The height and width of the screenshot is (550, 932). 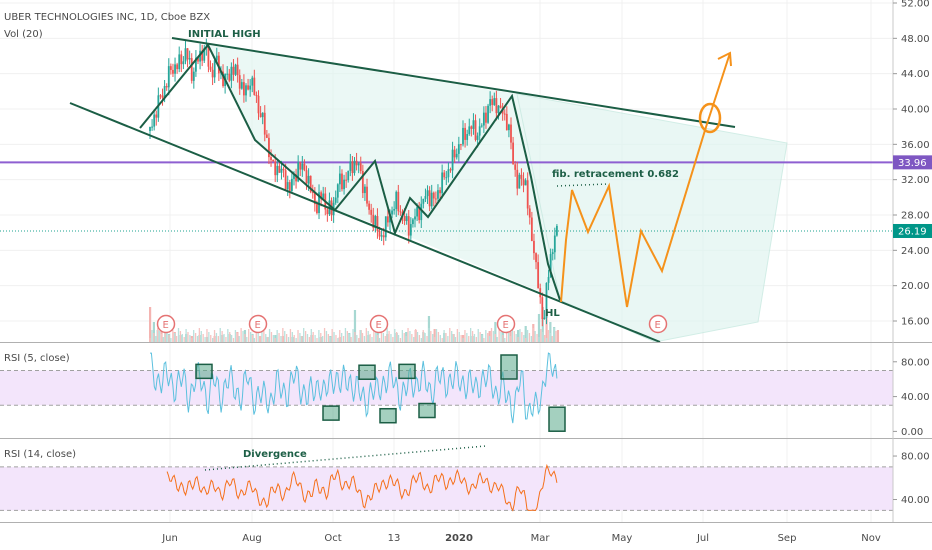 What do you see at coordinates (23, 34) in the screenshot?
I see `volume-legend: Vol (20)` at bounding box center [23, 34].